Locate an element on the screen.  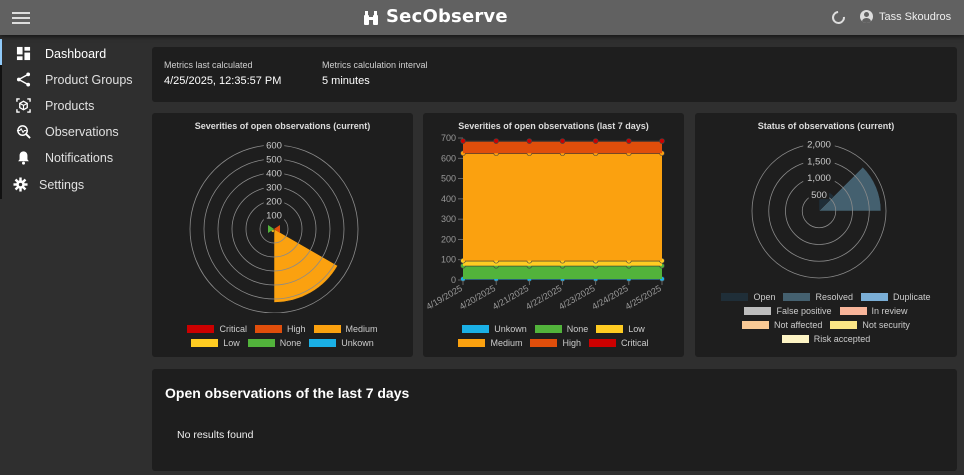
legend-label: Critical is located at coordinates (635, 343).